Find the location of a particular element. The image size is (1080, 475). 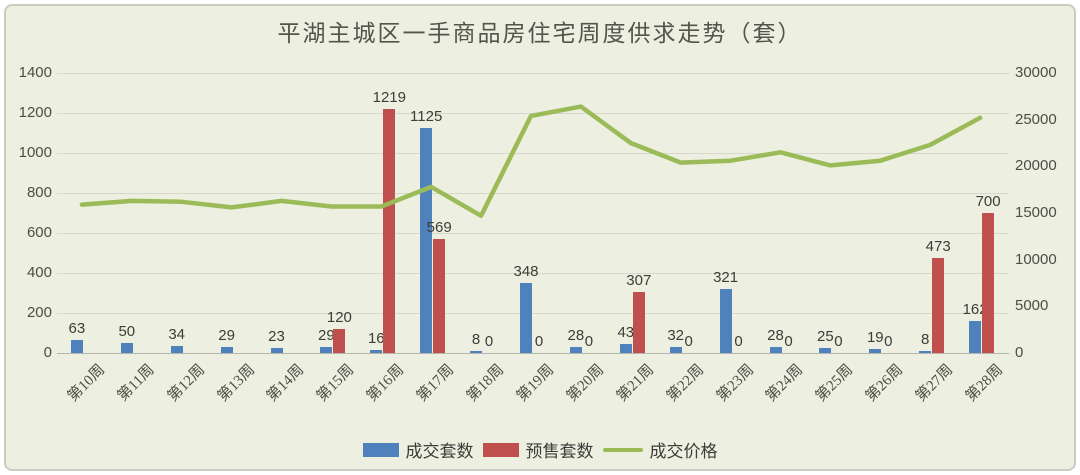

deal-count-value: 23 is located at coordinates (276, 337).